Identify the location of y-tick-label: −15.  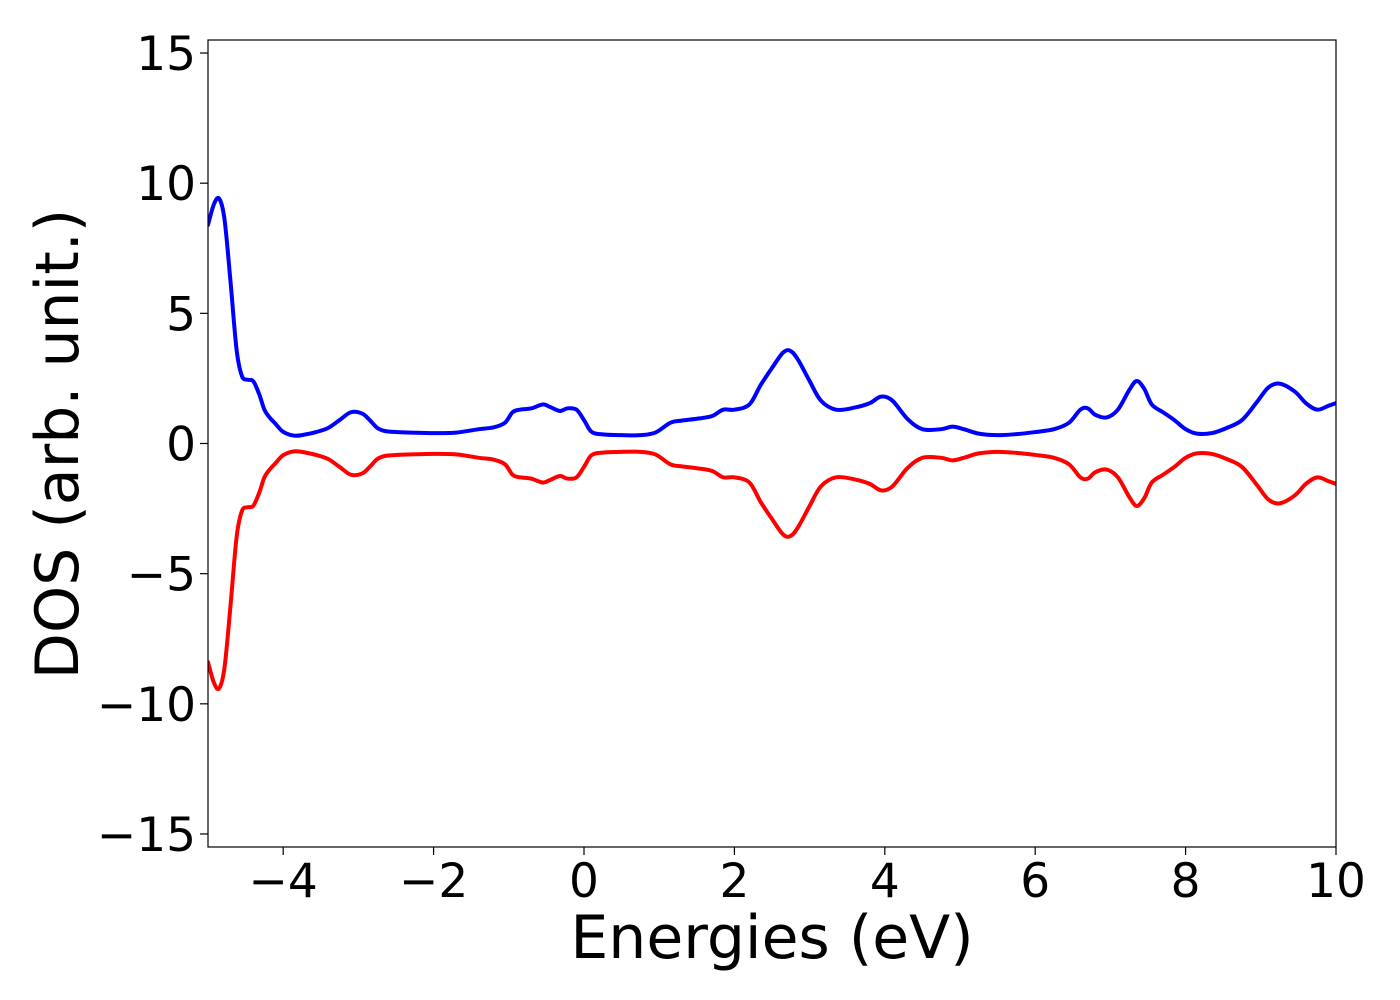
(146, 835).